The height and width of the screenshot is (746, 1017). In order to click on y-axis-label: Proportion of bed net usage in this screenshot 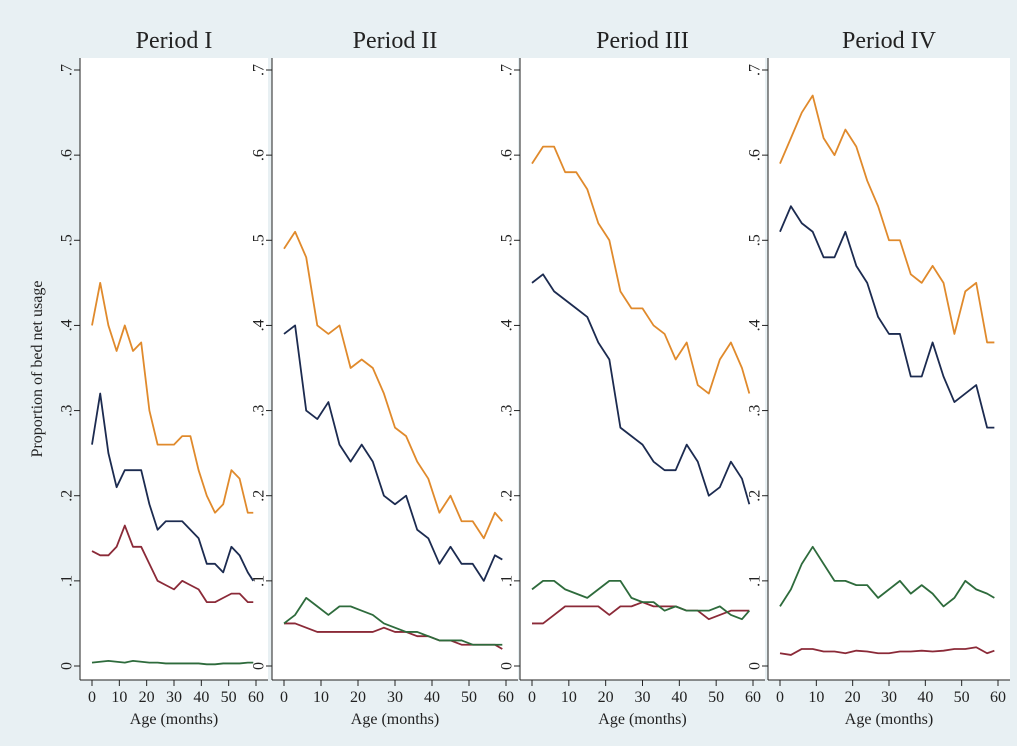, I will do `click(37, 369)`.